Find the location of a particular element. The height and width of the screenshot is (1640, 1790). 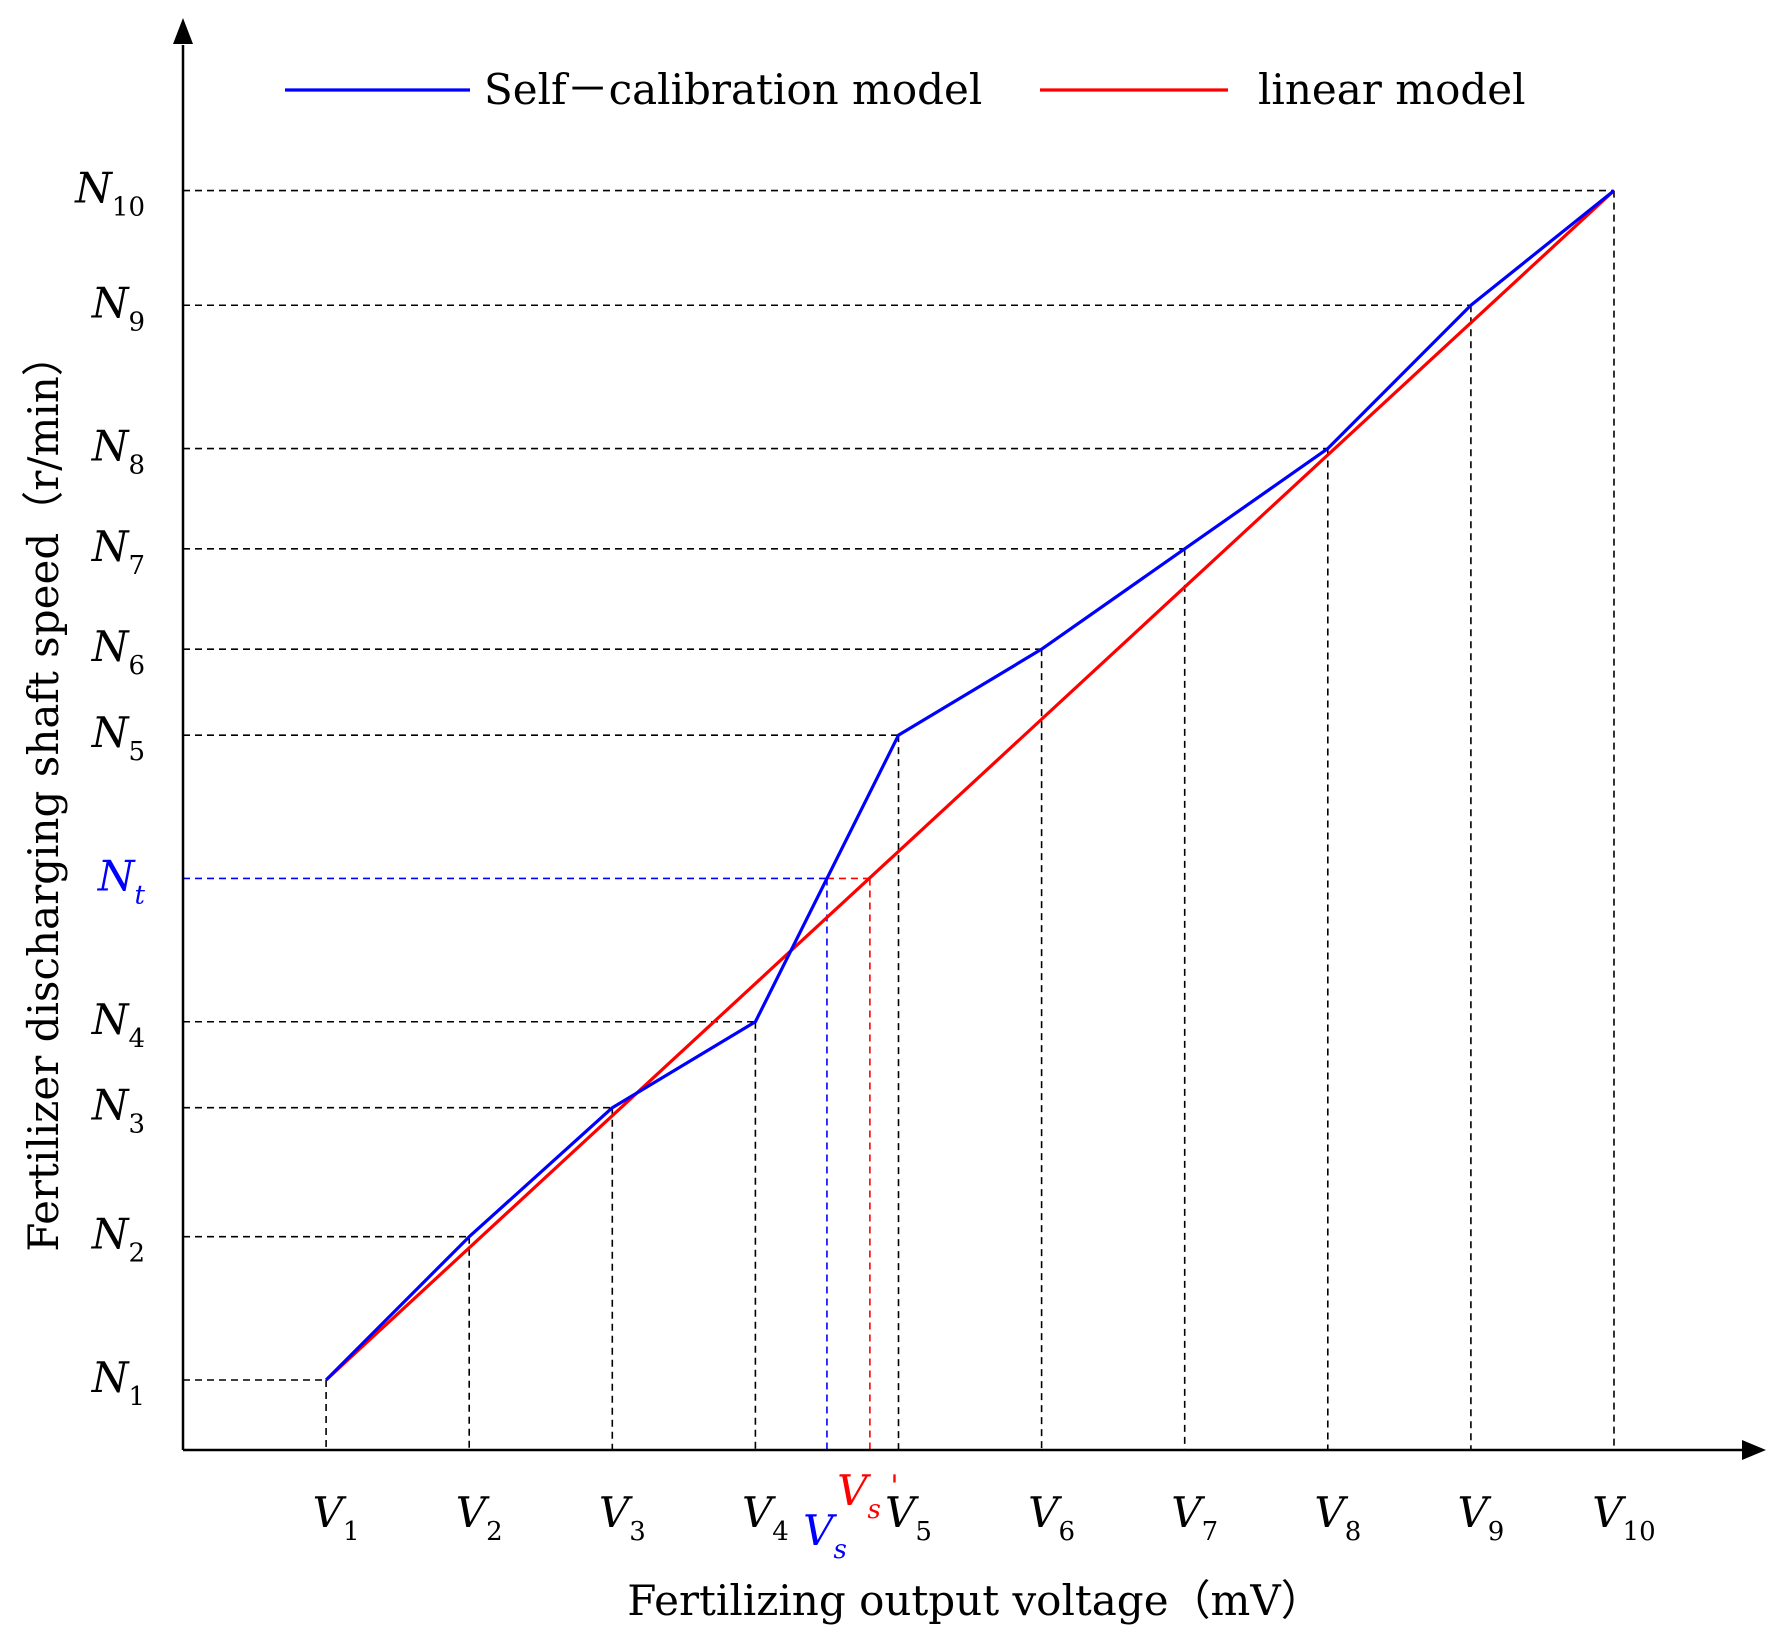

y-tick-label-N2: N2 is located at coordinates (118, 1239).